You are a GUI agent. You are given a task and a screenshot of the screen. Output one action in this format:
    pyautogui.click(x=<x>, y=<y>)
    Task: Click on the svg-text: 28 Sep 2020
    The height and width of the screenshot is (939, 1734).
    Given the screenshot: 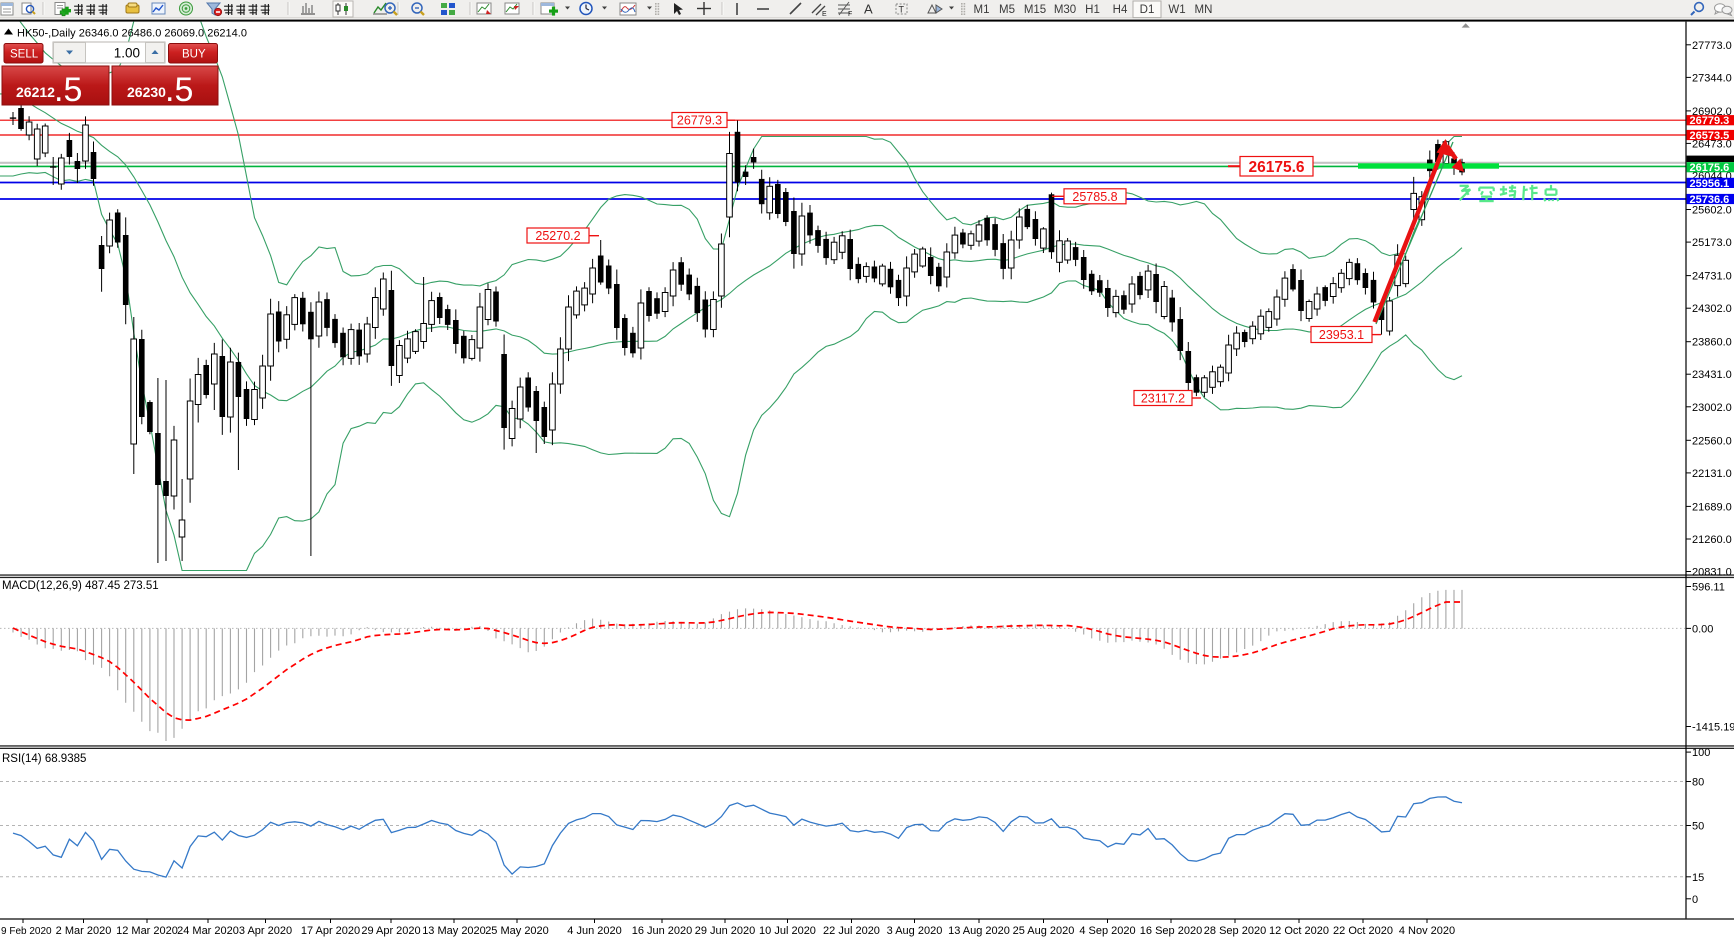 What is the action you would take?
    pyautogui.click(x=1235, y=931)
    